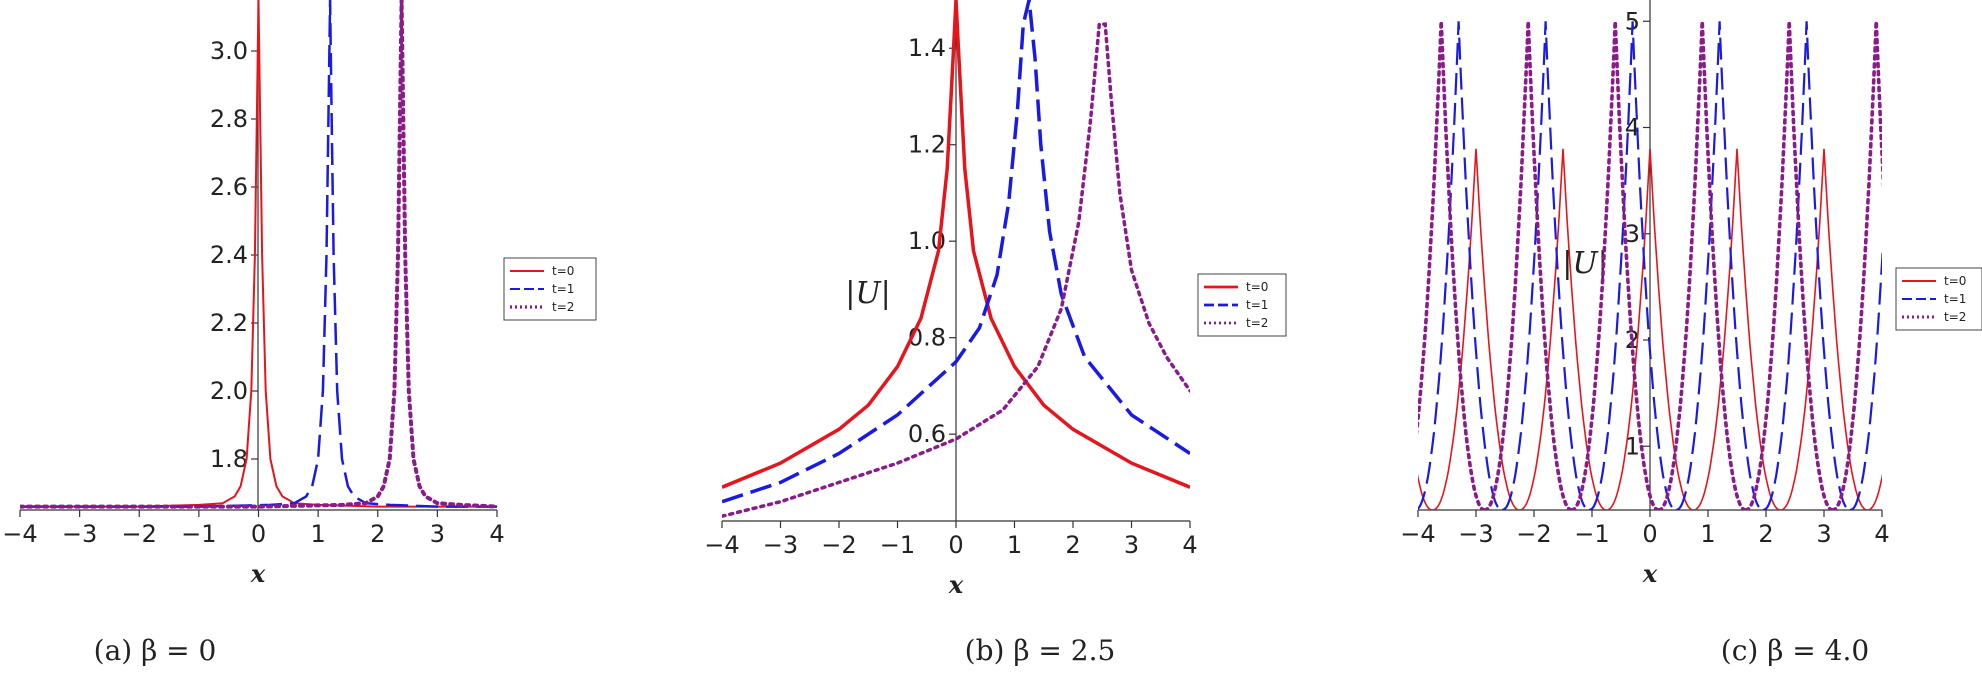  Describe the element at coordinates (229, 119) in the screenshot. I see `y-tick-label: 2.8` at that location.